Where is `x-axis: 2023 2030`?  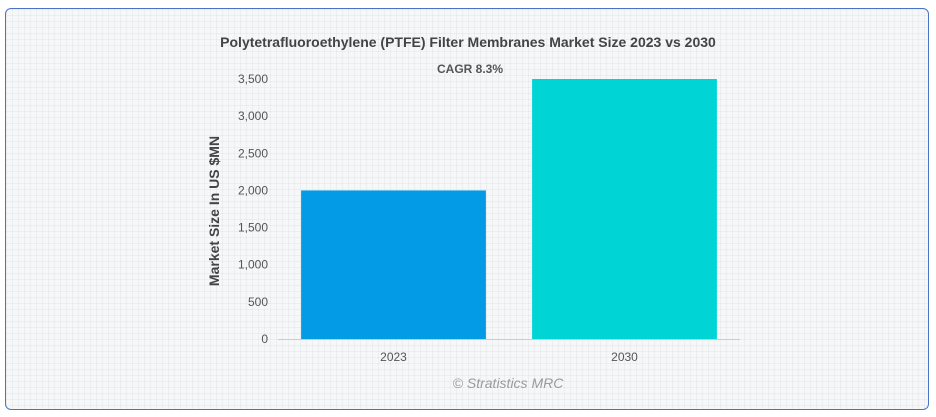
x-axis: 2023 2030 is located at coordinates (509, 357).